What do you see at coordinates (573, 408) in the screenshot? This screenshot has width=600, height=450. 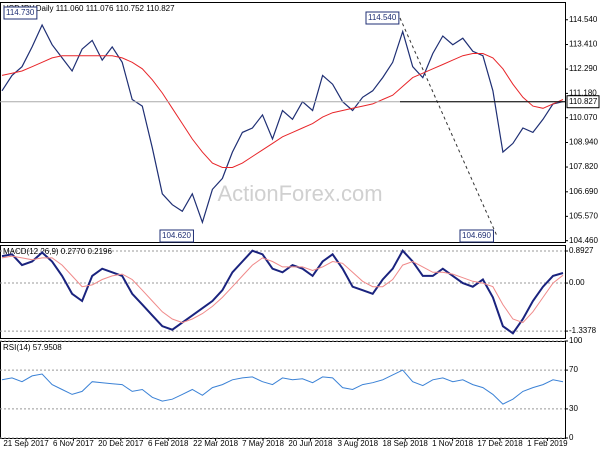 I see `y-tick-label: 30` at bounding box center [573, 408].